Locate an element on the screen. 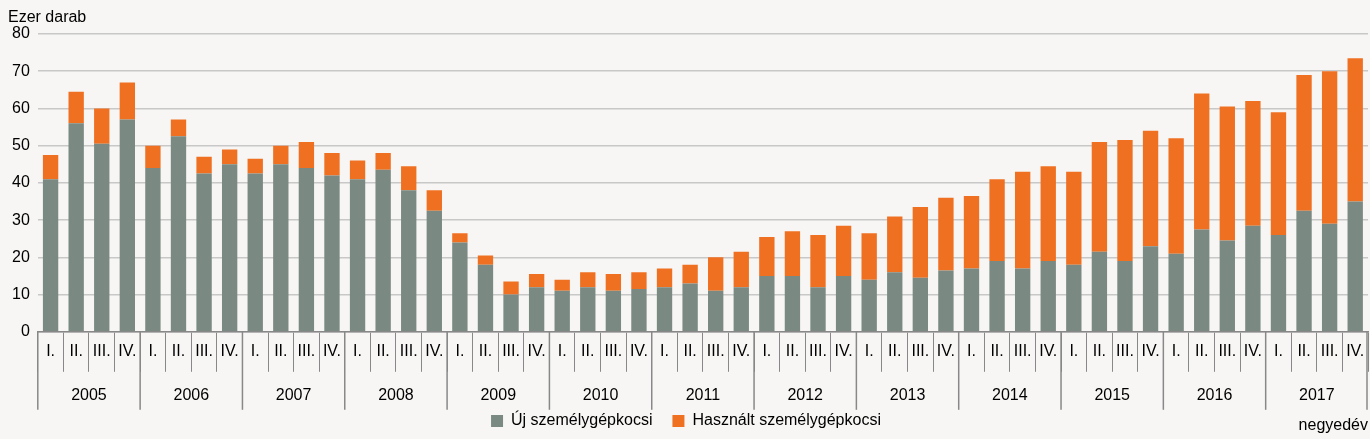  text: 2009 is located at coordinates (498, 395).